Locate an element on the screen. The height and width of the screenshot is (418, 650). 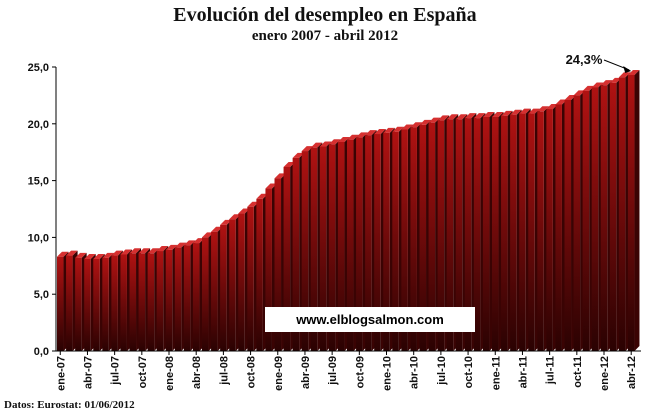
source-note: Datos: Eurostat: 01/06/2012 is located at coordinates (69, 405).